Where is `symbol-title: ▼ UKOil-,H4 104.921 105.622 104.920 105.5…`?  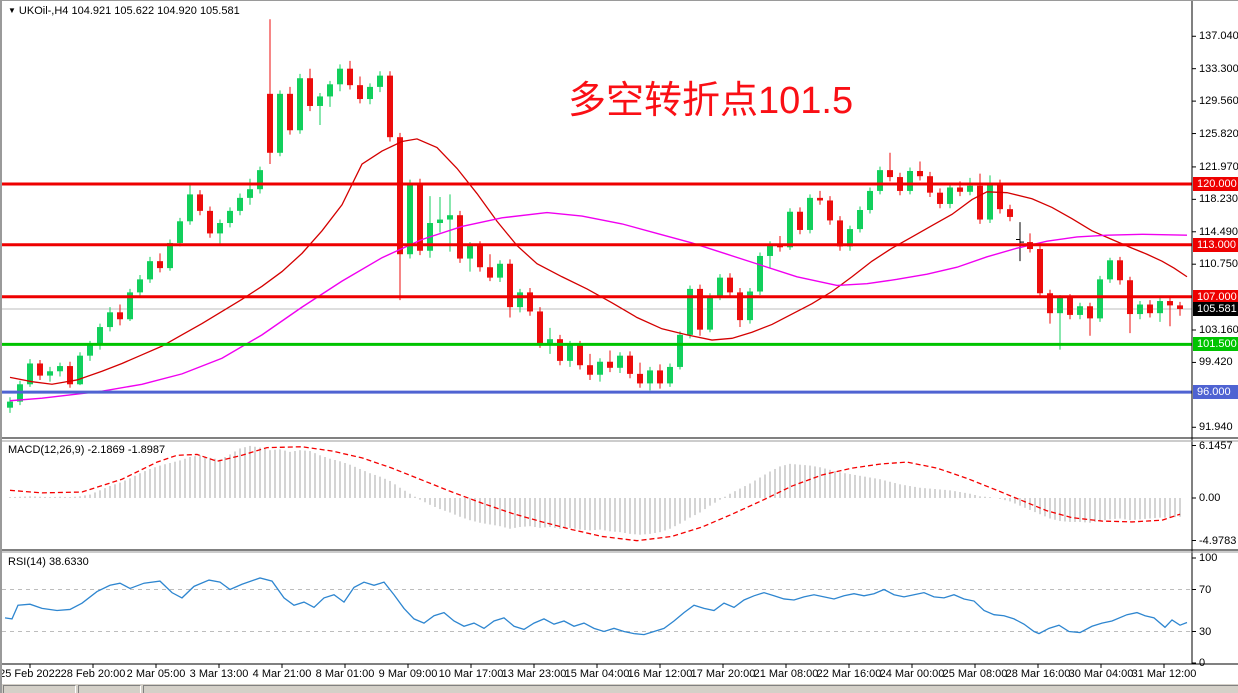
symbol-title: ▼ UKOil-,H4 104.921 105.622 104.920 105.5… is located at coordinates (124, 11).